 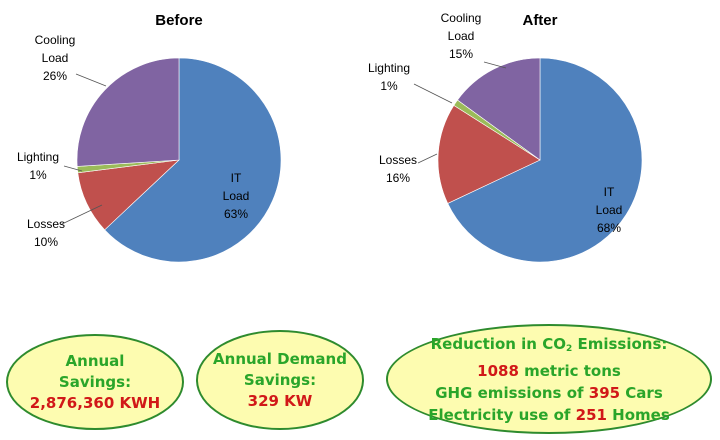 What do you see at coordinates (498, 370) in the screenshot?
I see `co2-tons-value: 1088` at bounding box center [498, 370].